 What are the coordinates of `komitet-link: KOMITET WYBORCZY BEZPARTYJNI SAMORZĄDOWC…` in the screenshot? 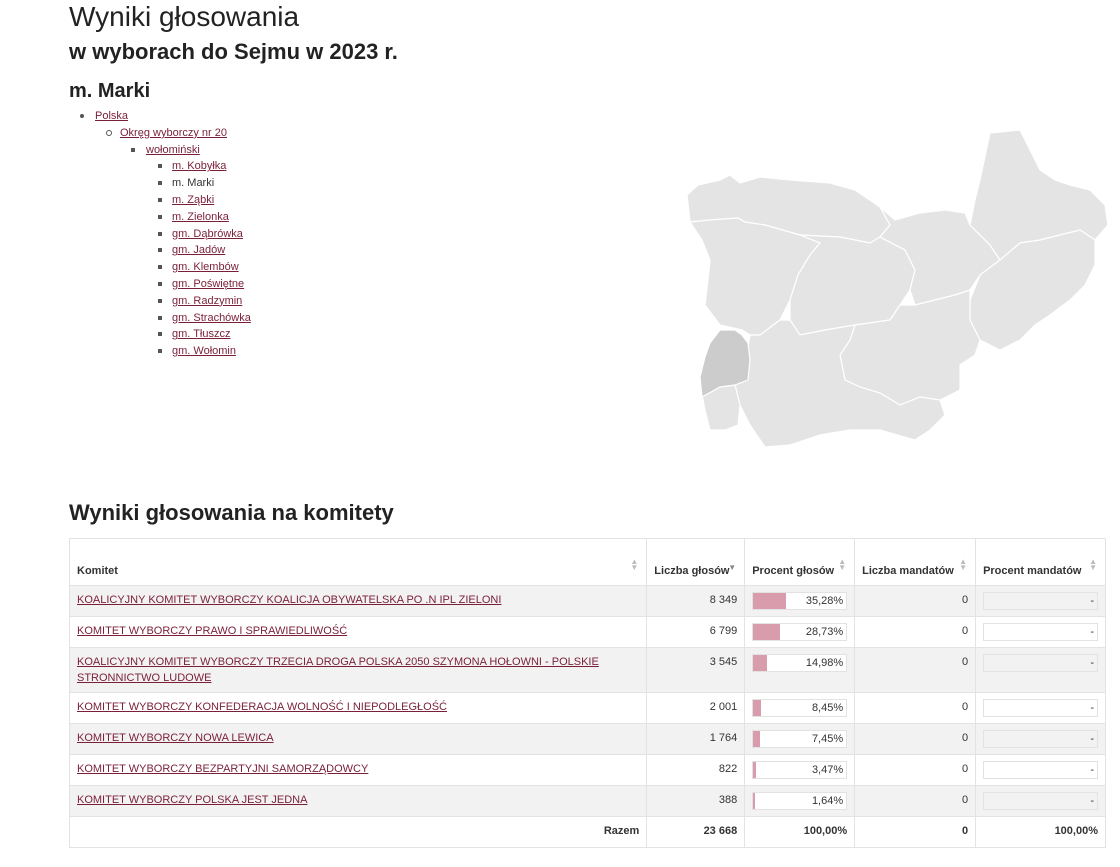 It's located at (223, 769).